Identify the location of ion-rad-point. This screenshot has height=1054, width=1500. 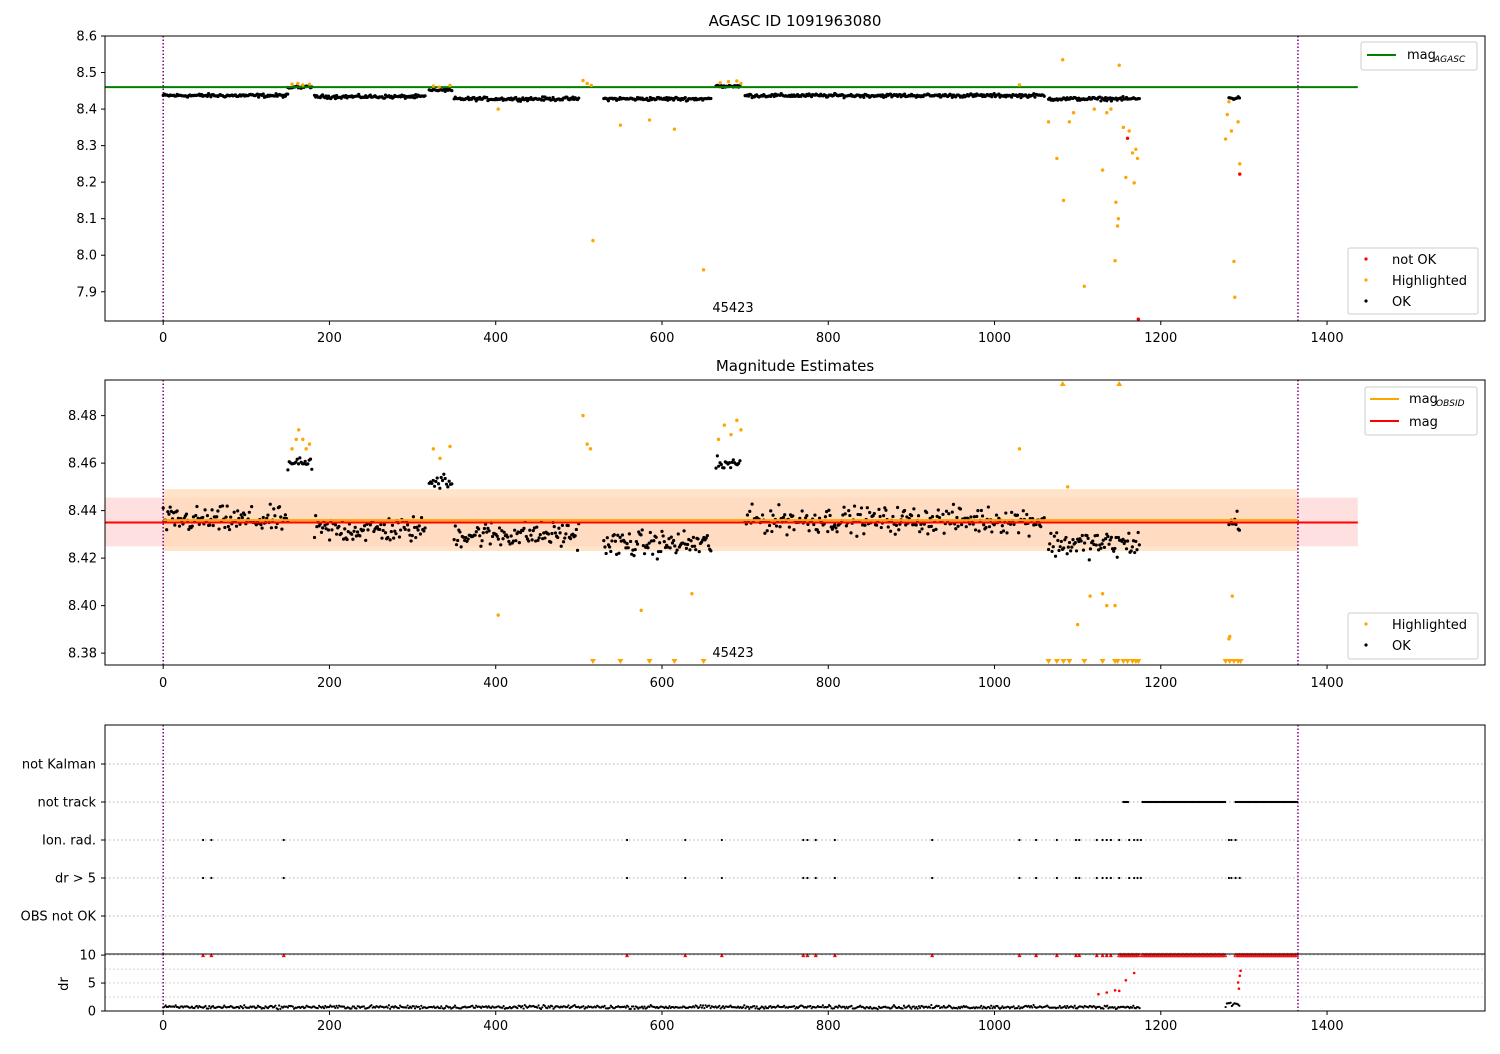
(283, 840).